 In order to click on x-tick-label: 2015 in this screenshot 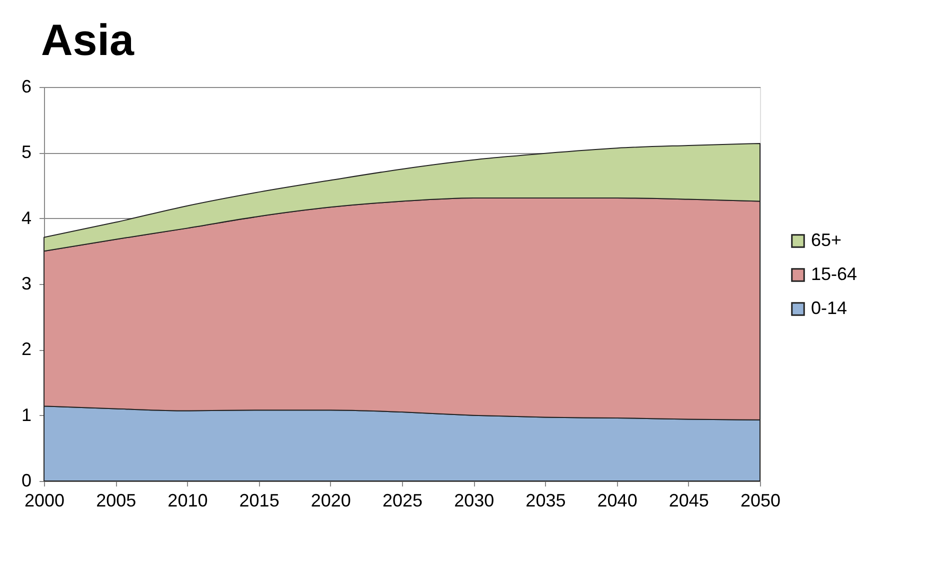, I will do `click(259, 500)`.